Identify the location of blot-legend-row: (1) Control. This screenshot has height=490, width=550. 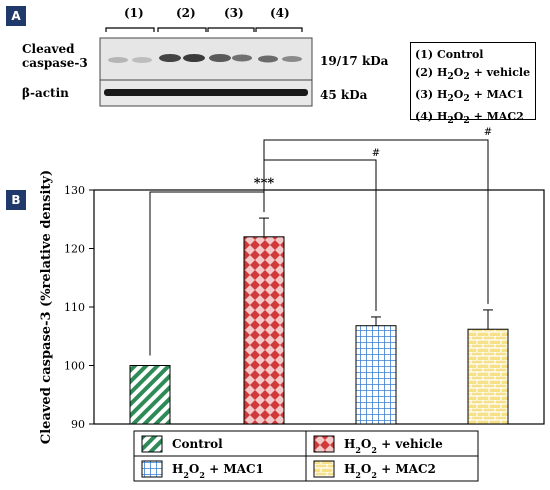
(449, 54).